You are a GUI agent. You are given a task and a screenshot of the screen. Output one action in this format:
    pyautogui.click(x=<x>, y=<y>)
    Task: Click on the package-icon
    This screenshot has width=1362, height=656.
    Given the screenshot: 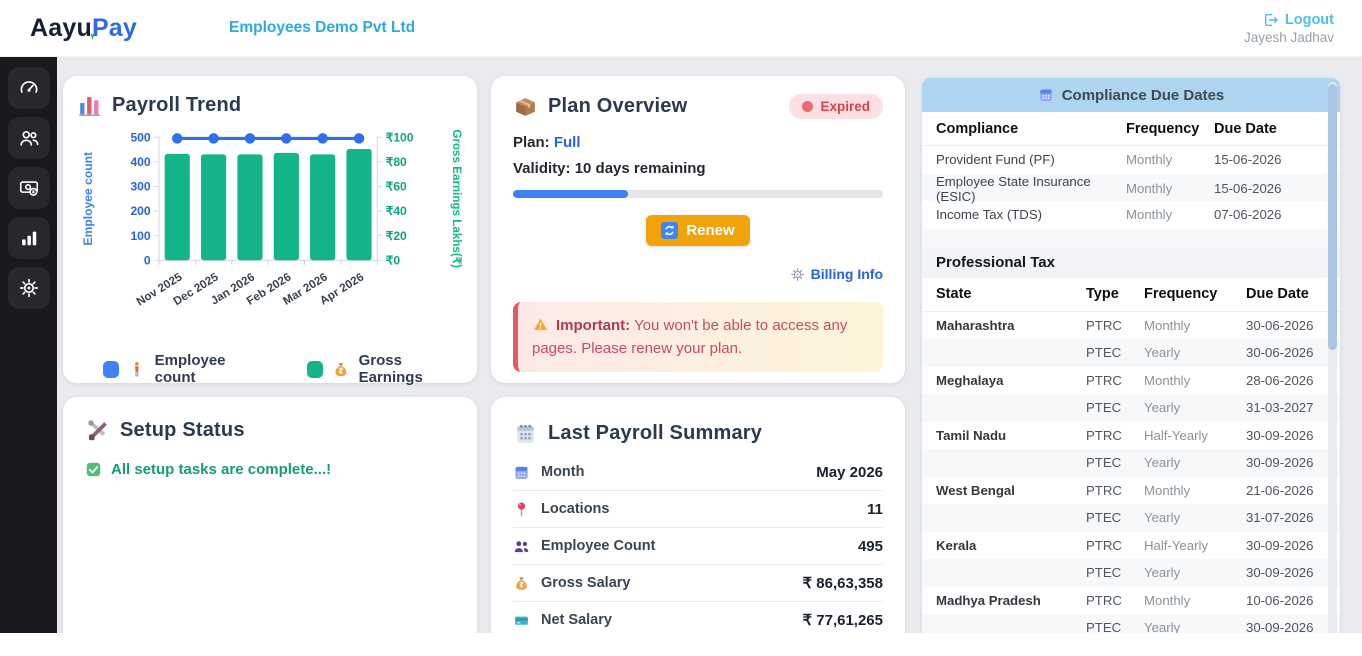 What is the action you would take?
    pyautogui.click(x=525, y=106)
    